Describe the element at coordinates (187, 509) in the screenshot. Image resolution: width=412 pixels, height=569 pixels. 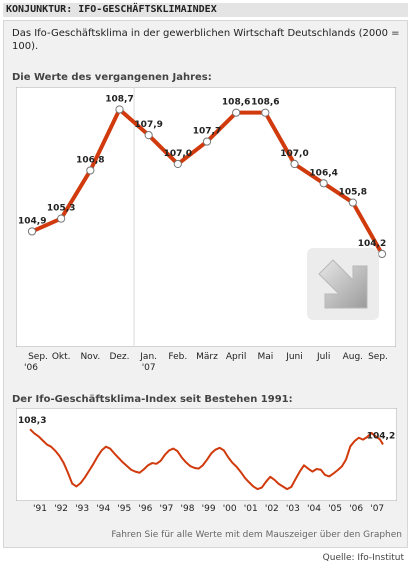
I see `history-tick-label-7: '98` at that location.